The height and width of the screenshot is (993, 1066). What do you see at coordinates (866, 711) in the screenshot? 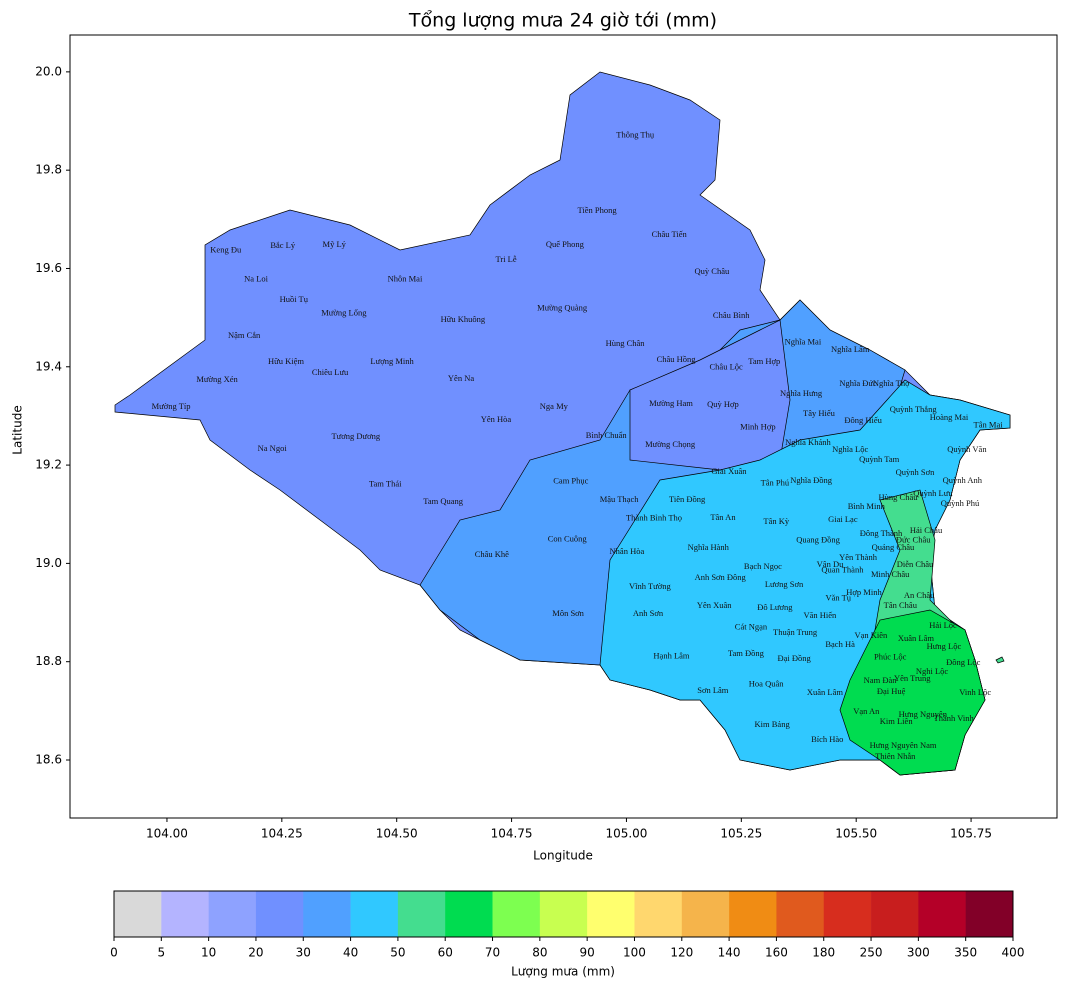
I see `place-label: Vạn An` at bounding box center [866, 711].